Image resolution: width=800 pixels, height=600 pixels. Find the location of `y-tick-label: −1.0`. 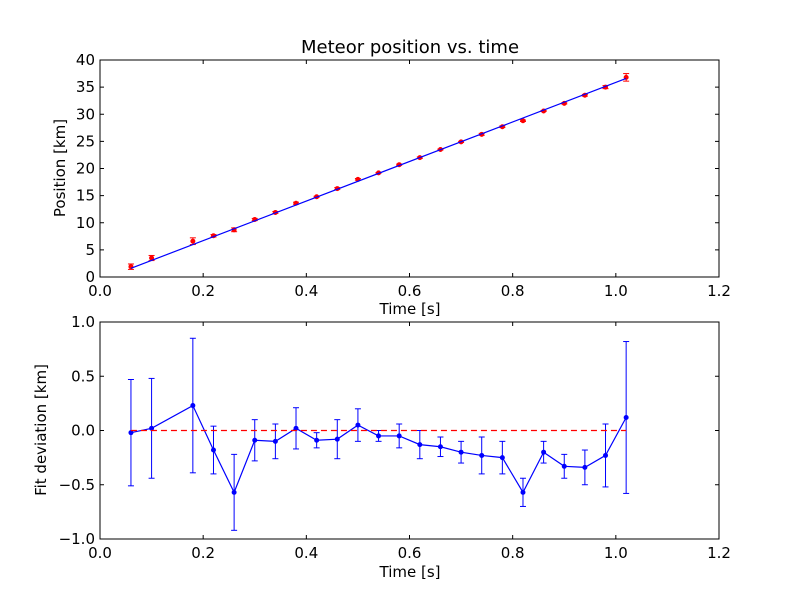

y-tick-label: −1.0 is located at coordinates (77, 539).